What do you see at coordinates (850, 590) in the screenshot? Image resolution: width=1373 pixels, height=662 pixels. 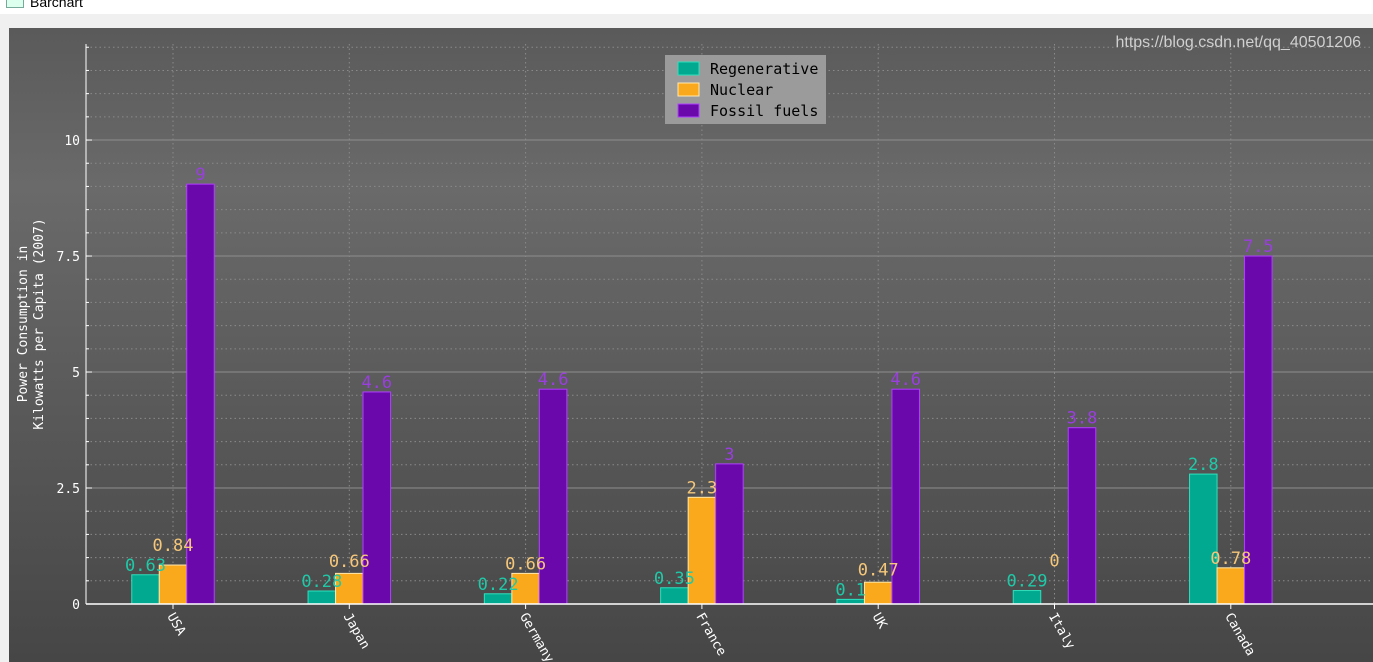 I see `data-label: 0.1` at bounding box center [850, 590].